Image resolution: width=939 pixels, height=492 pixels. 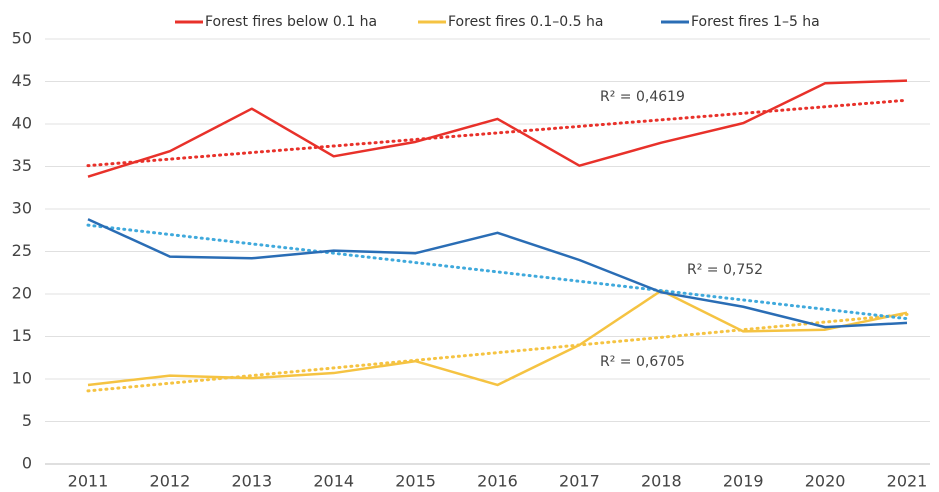 I want to click on x-tick-label: 2015, so click(x=415, y=481).